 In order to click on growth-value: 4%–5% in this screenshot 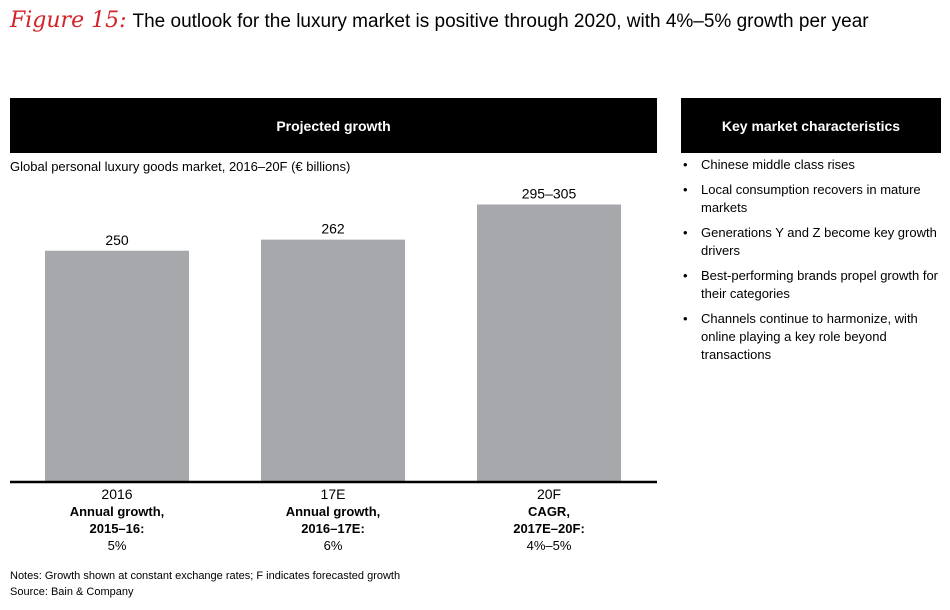, I will do `click(549, 545)`.